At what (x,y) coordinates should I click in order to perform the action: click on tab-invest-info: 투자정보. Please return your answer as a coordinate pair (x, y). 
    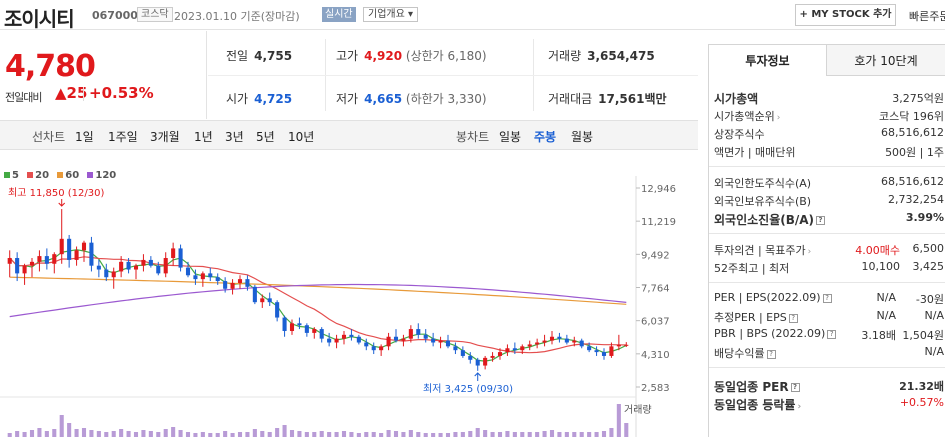
    Looking at the image, I should click on (767, 60).